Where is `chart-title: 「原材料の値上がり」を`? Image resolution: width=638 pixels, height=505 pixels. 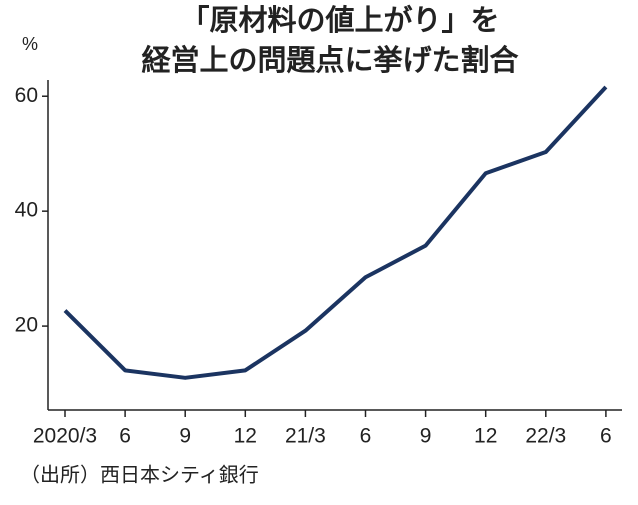
chart-title: 「原材料の値上がり」を is located at coordinates (339, 20).